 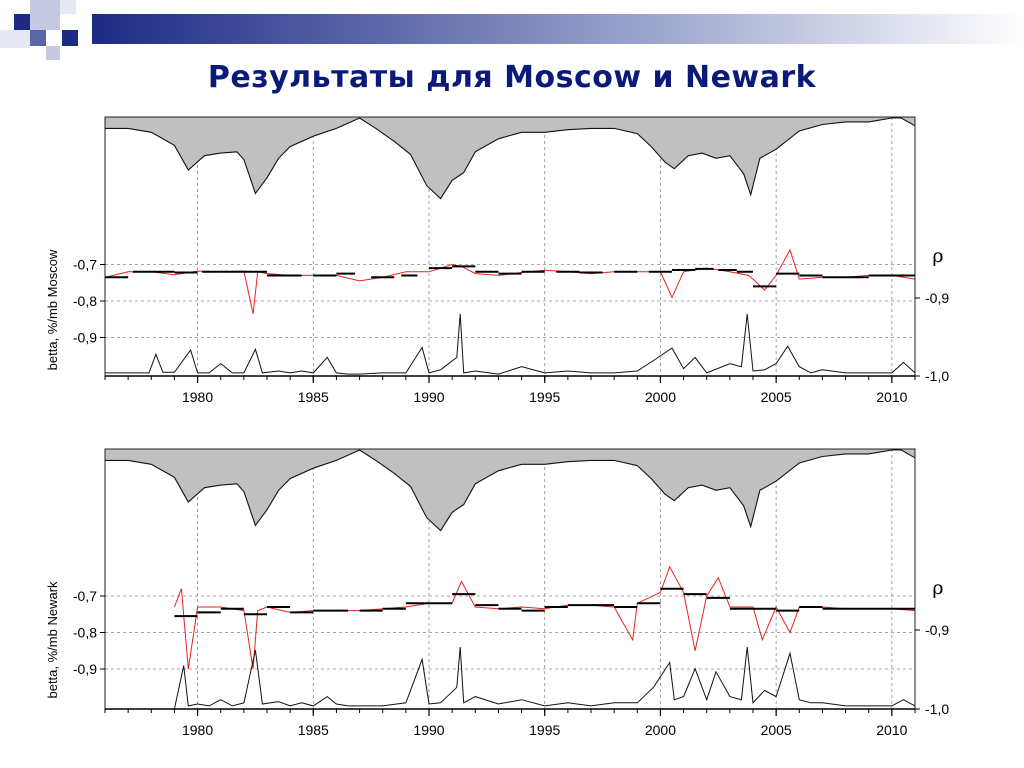 What do you see at coordinates (52, 640) in the screenshot?
I see `y-axis-label: betta, %/mb Newark` at bounding box center [52, 640].